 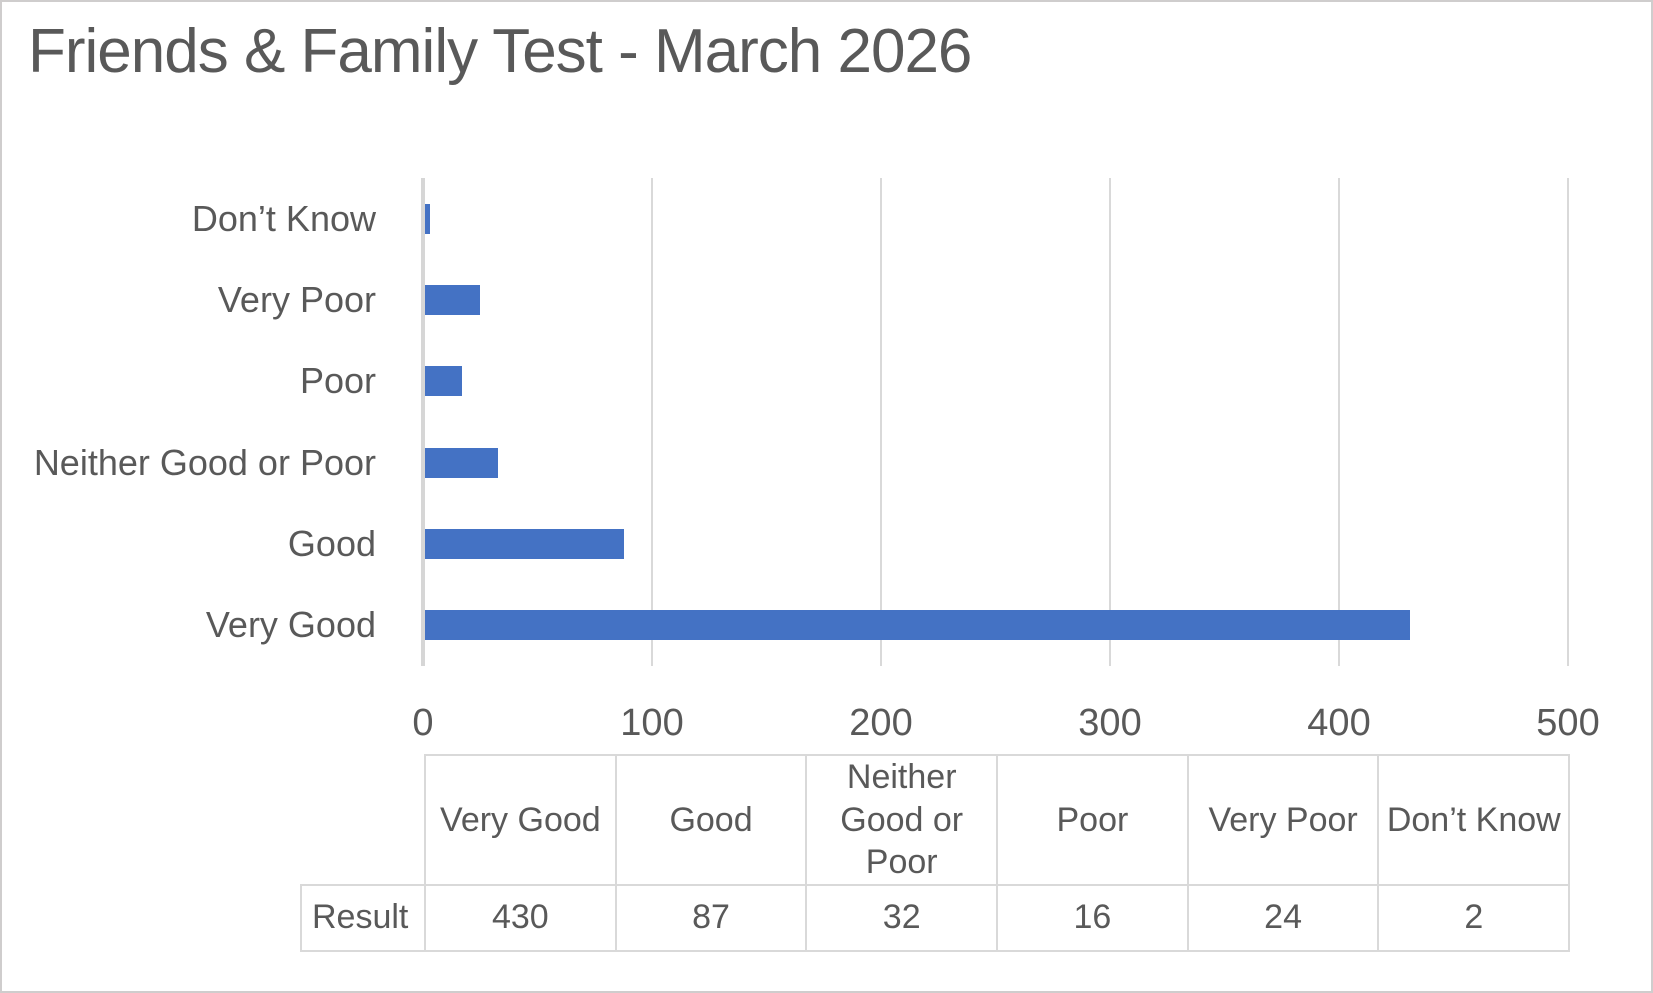 I want to click on bar-poor, so click(x=443, y=381).